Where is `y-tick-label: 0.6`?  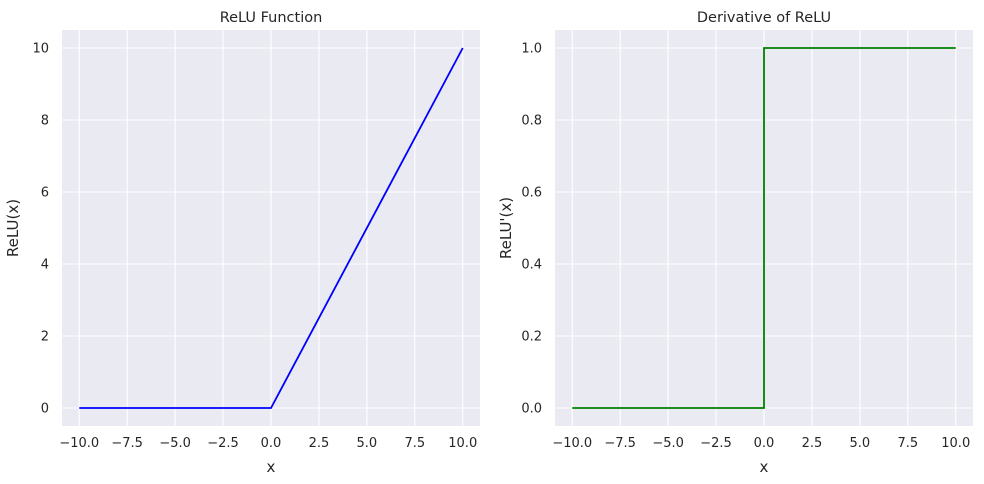
y-tick-label: 0.6 is located at coordinates (531, 193).